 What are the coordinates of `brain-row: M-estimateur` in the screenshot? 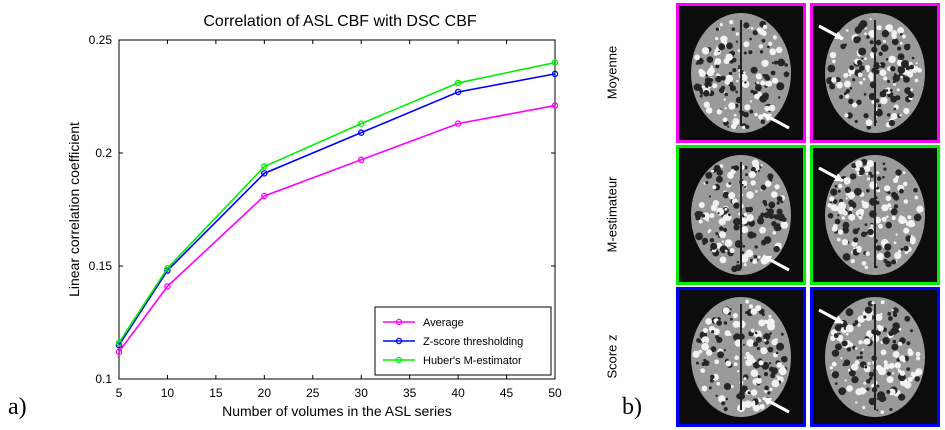 It's located at (774, 215).